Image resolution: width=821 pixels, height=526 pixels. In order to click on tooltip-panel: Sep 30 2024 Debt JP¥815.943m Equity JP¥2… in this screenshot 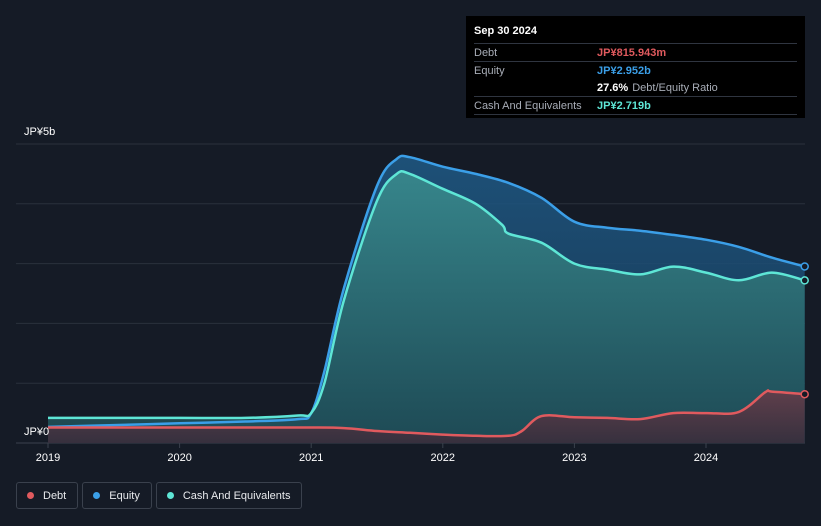, I will do `click(635, 67)`.